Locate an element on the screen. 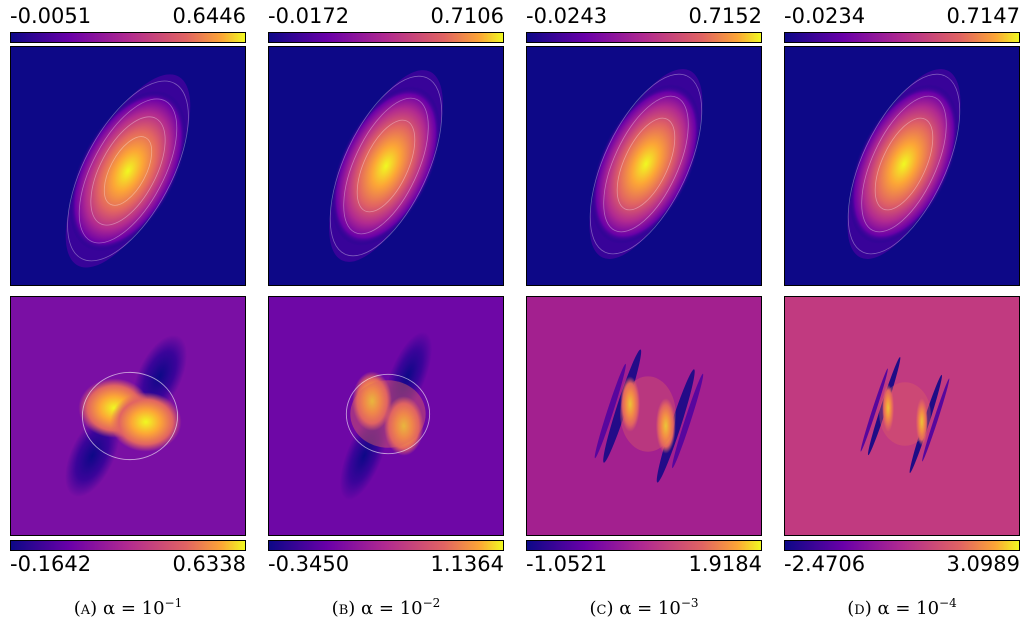 This screenshot has width=1029, height=632. bottom-colorbar-max: 1.1364 is located at coordinates (467, 564).